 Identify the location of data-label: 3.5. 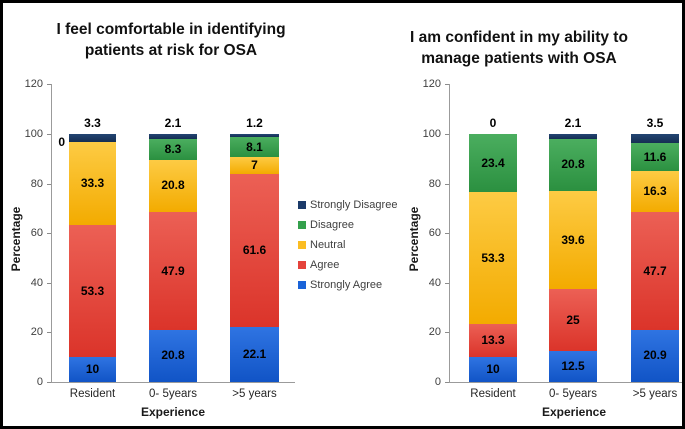
(655, 123).